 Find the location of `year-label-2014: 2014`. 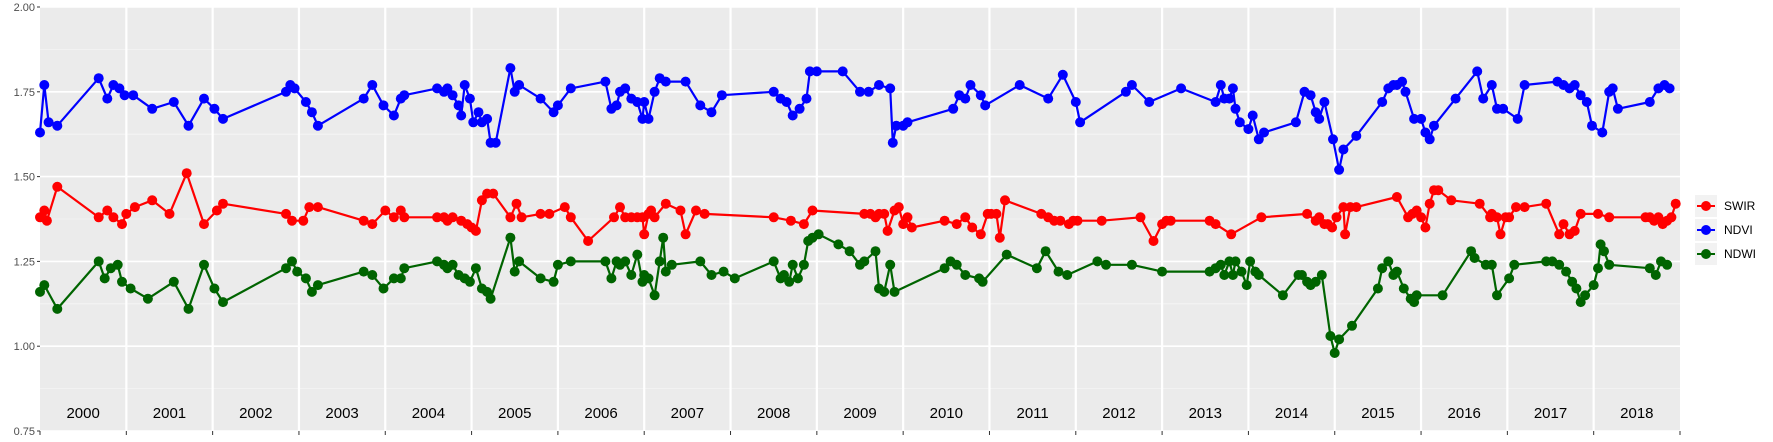

year-label-2014: 2014 is located at coordinates (1291, 413).